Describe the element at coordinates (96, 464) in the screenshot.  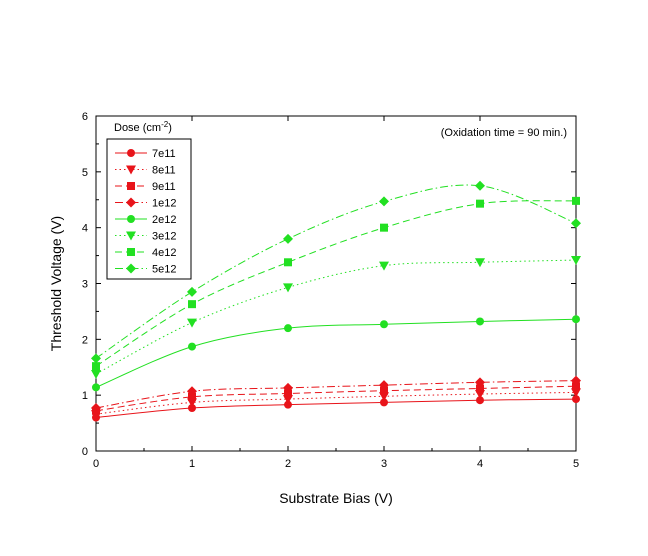
I see `x-tick-label: 0` at that location.